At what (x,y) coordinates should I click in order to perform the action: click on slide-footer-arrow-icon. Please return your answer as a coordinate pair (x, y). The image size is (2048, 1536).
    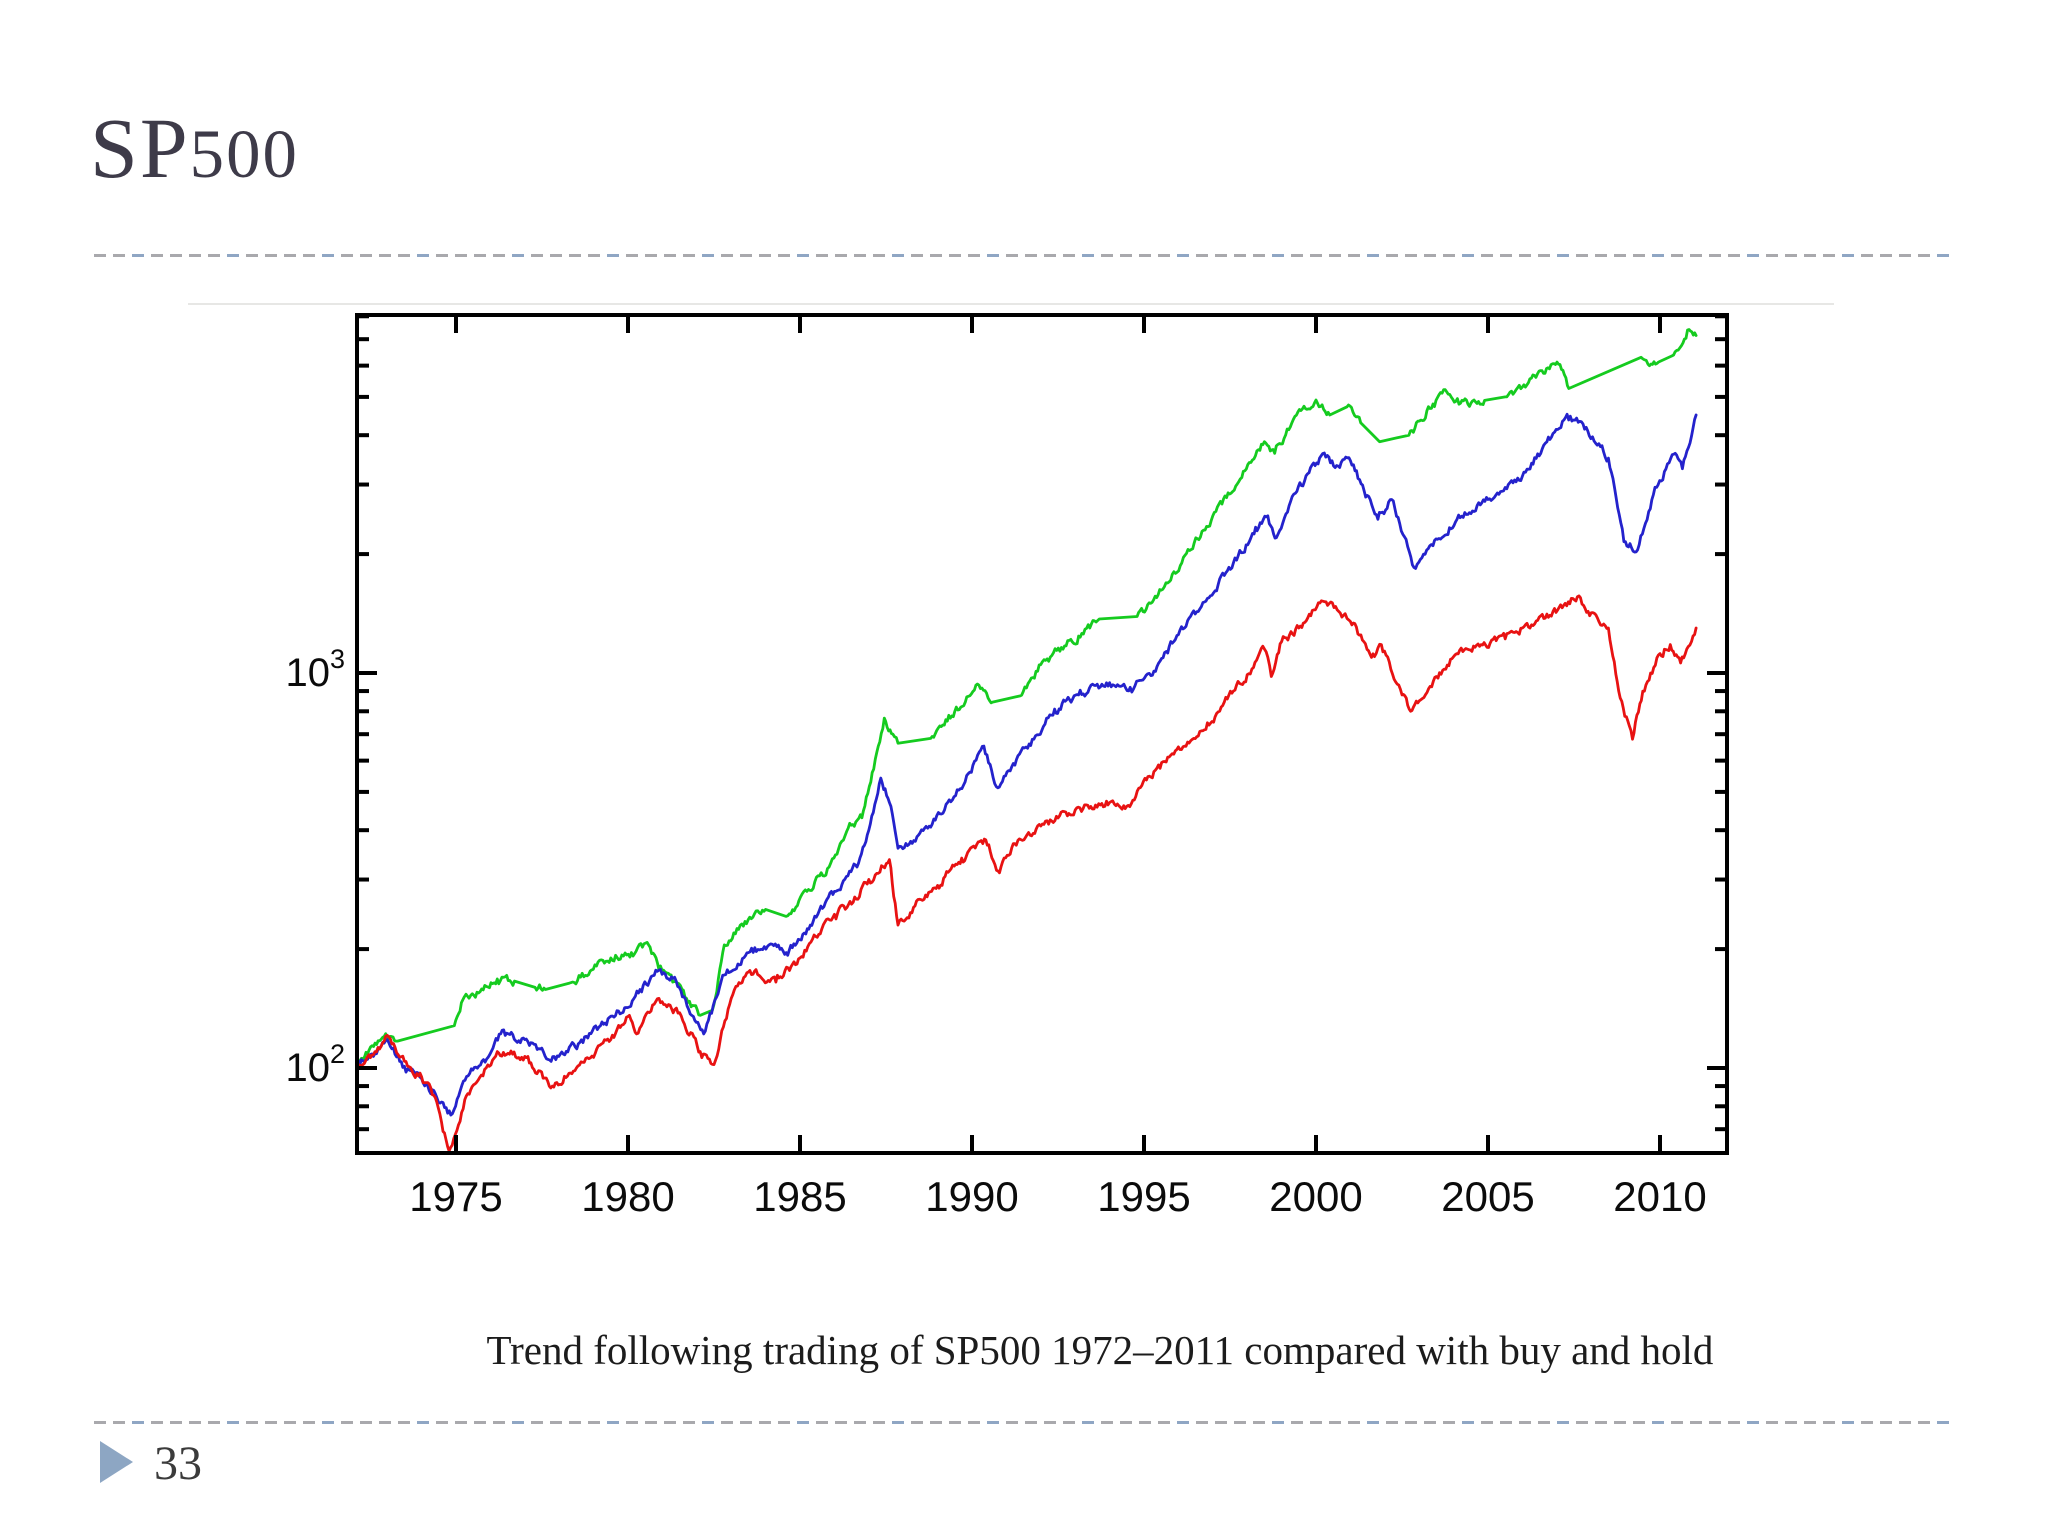
    Looking at the image, I should click on (116, 1462).